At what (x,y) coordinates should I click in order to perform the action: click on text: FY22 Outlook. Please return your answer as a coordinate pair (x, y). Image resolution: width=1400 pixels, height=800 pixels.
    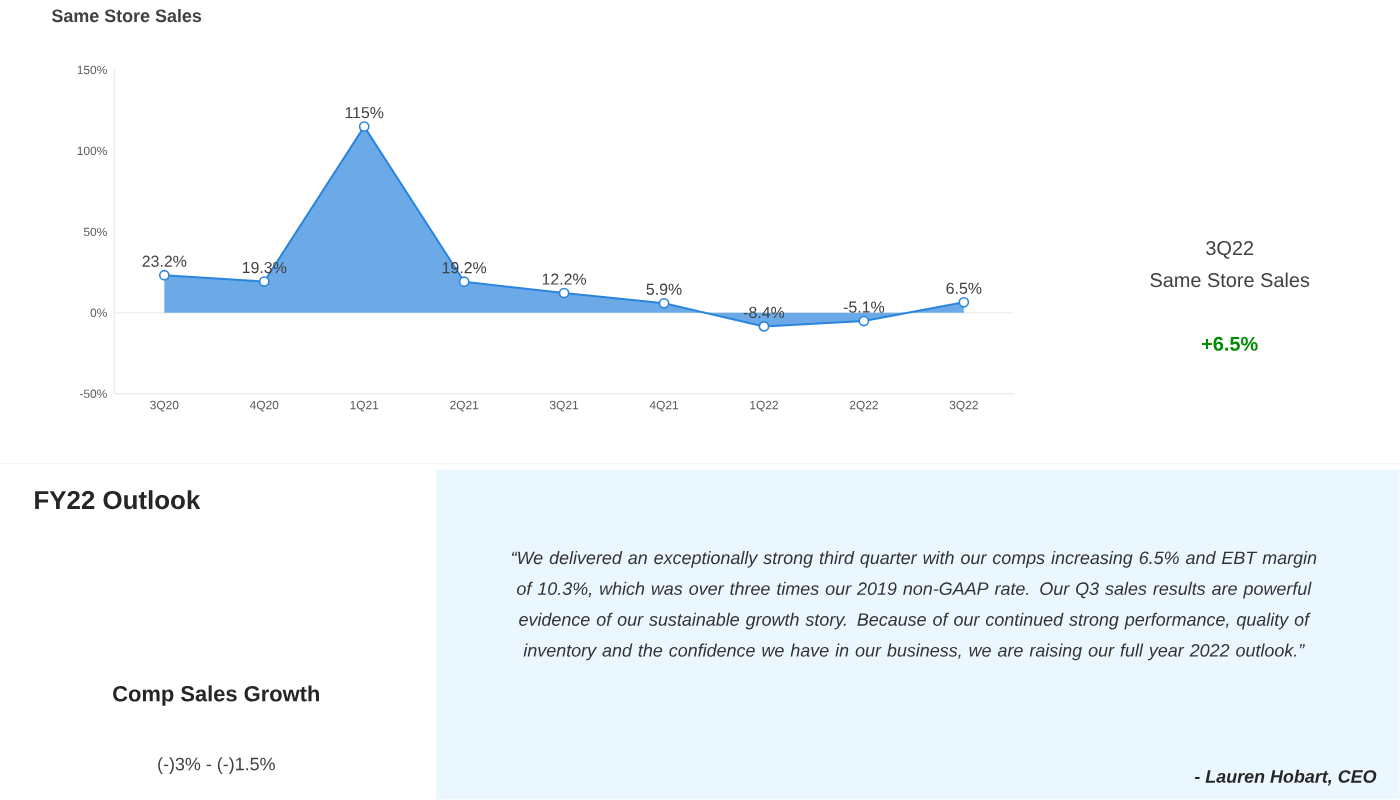
    Looking at the image, I should click on (118, 500).